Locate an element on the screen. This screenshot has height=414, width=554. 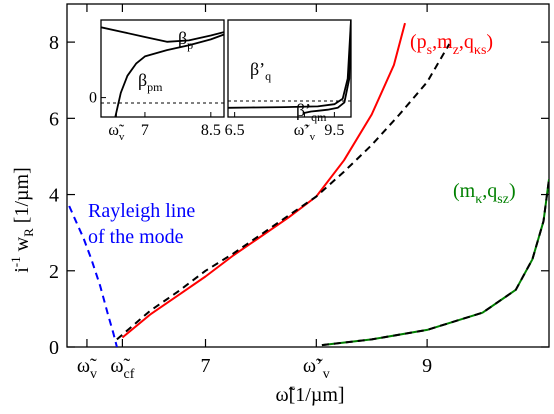
y-tick-label: 2 is located at coordinates (54, 272).